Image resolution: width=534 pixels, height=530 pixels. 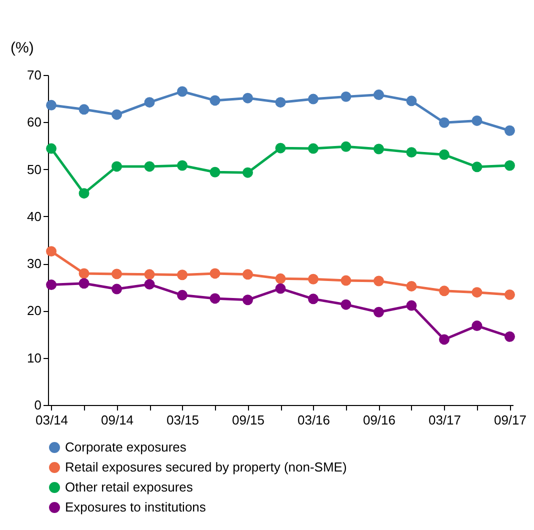 I want to click on y-tick-label: 10, so click(x=34, y=358).